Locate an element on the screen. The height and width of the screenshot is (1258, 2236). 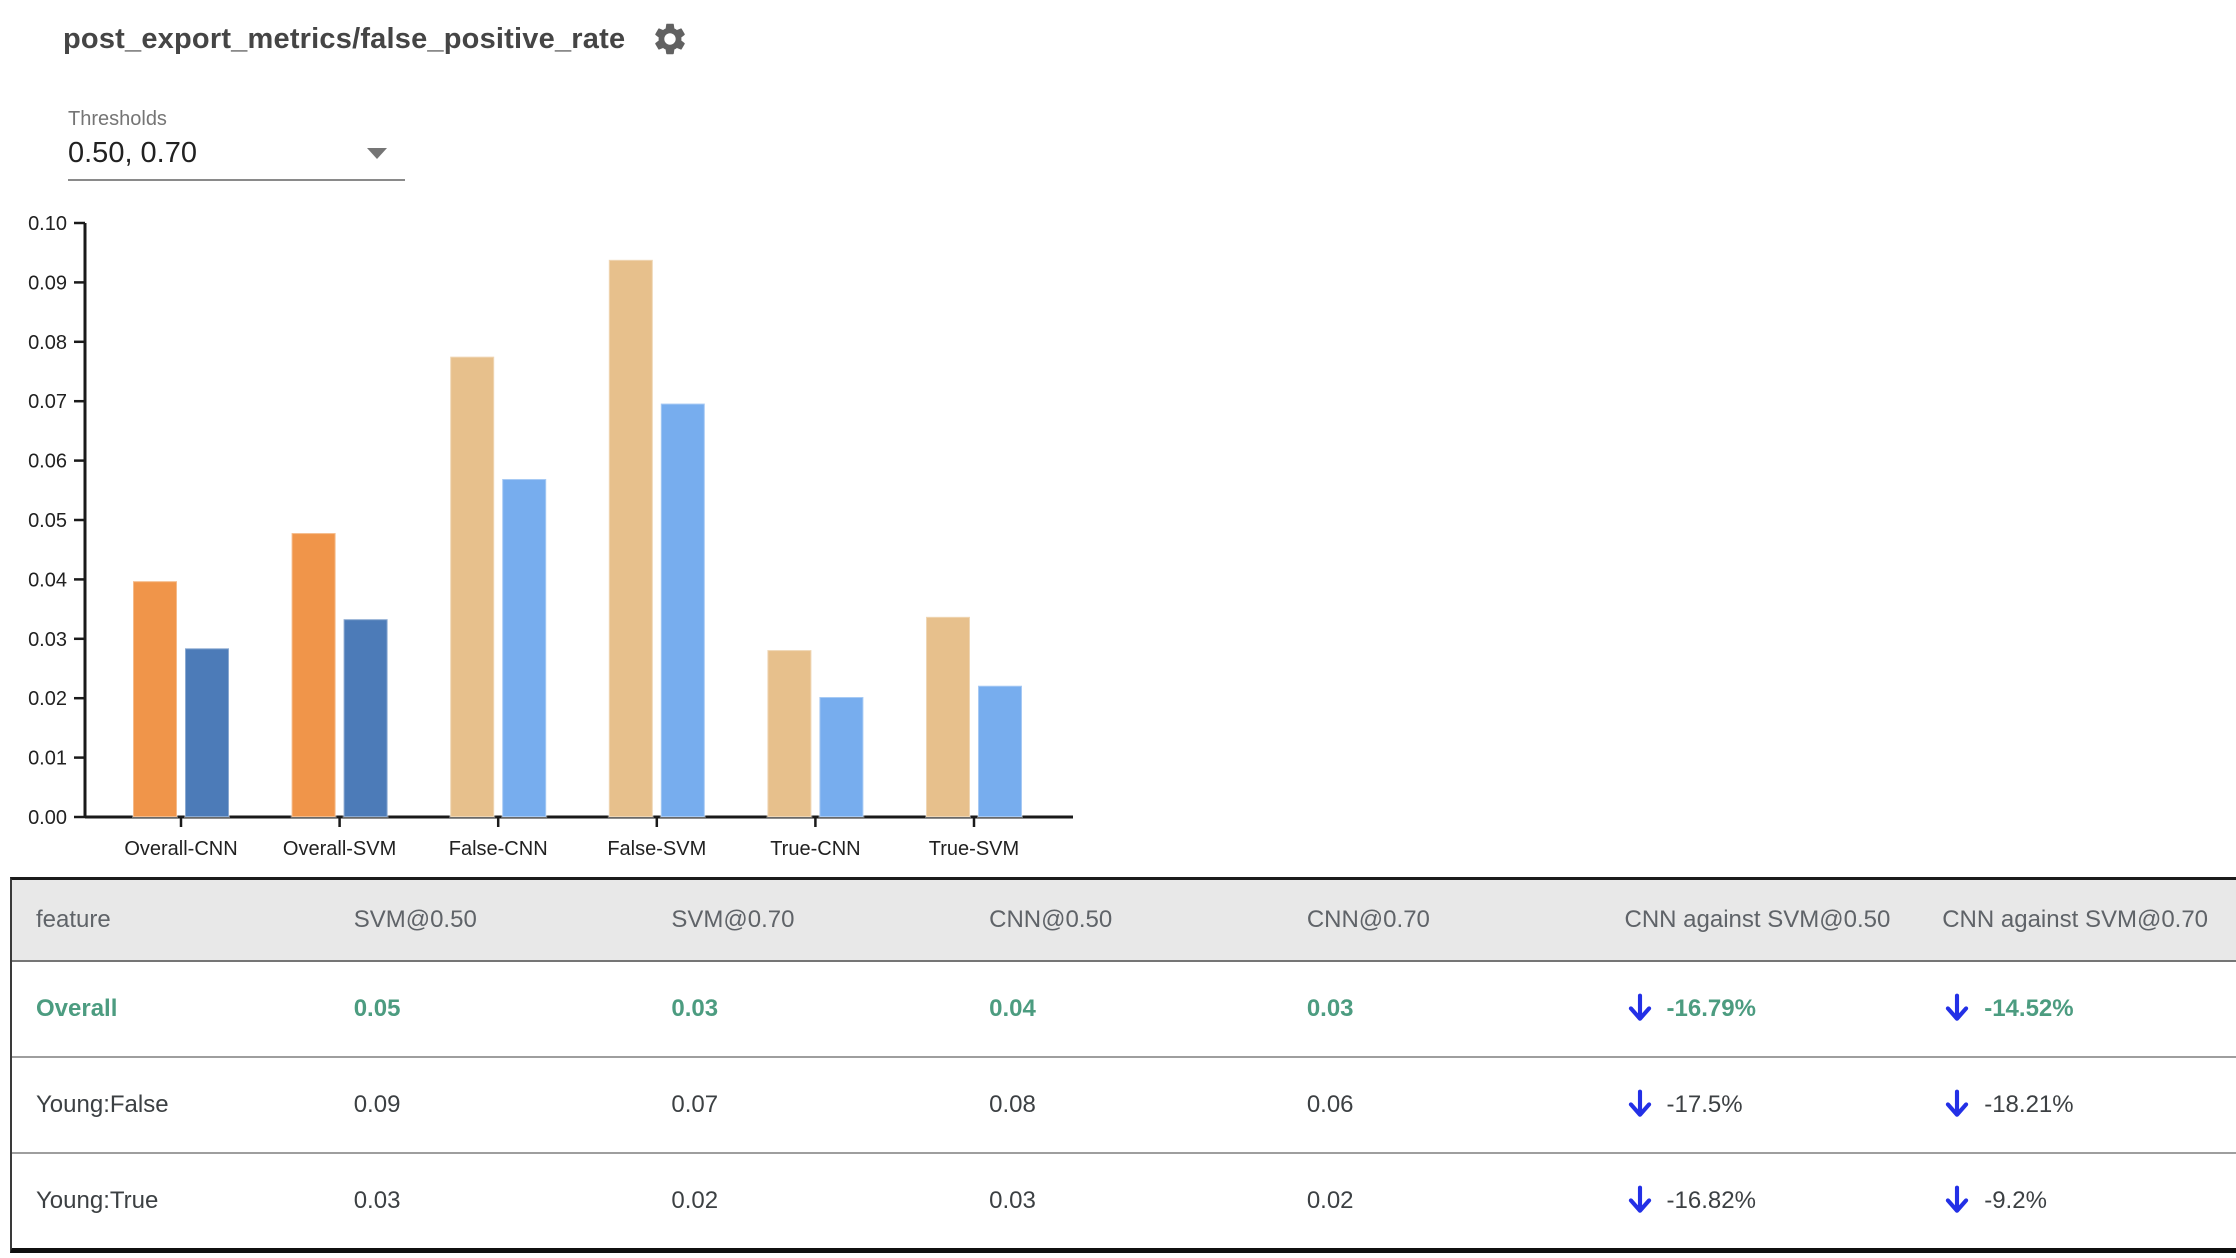
column-header-feature: feature is located at coordinates (73, 919).